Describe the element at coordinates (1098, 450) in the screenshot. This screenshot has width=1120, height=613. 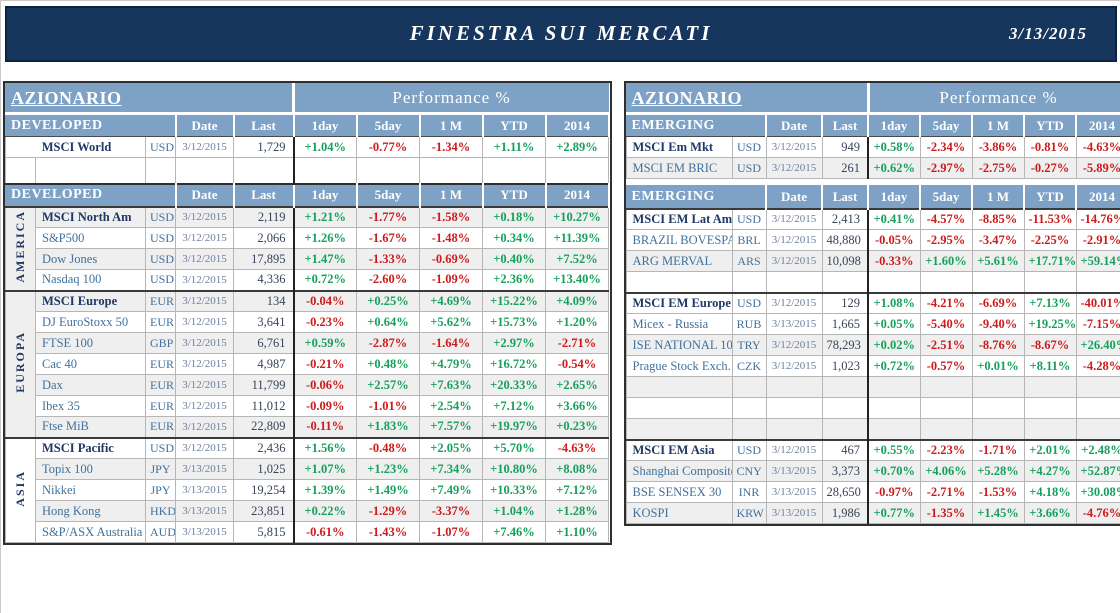
I see `cell-perf: +2.48%` at that location.